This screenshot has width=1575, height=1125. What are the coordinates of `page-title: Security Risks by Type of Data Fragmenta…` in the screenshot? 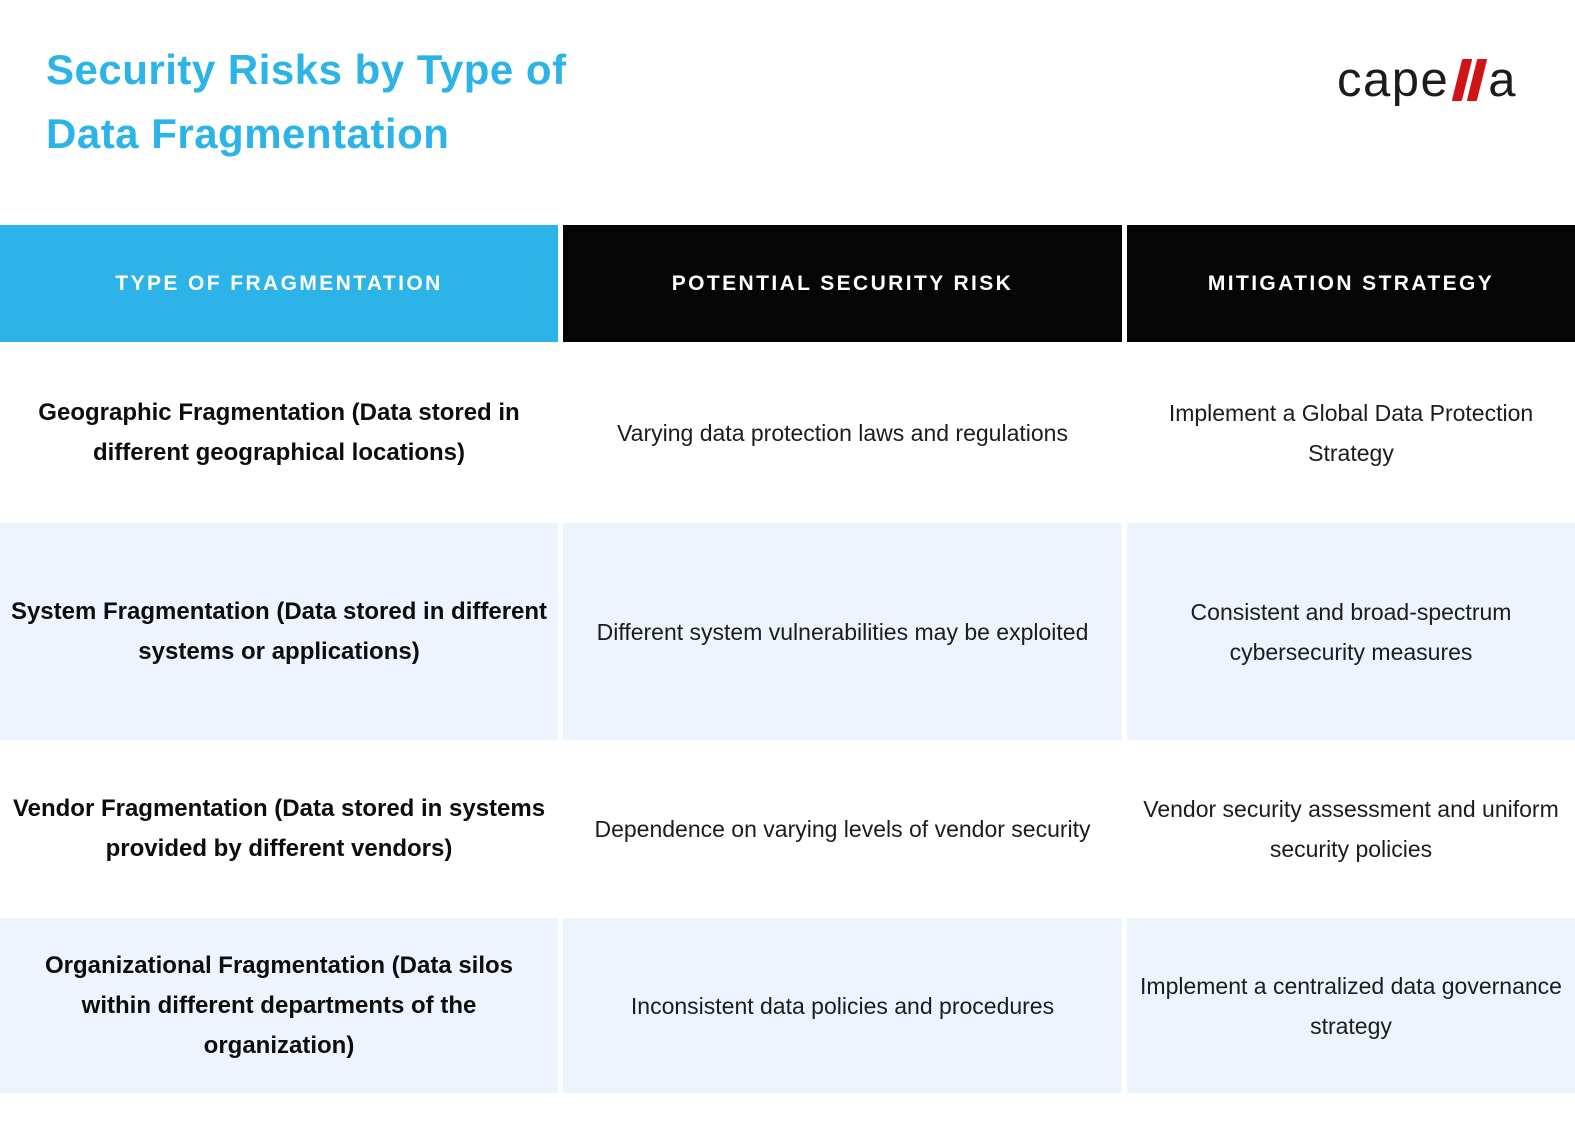 It's located at (306, 101).